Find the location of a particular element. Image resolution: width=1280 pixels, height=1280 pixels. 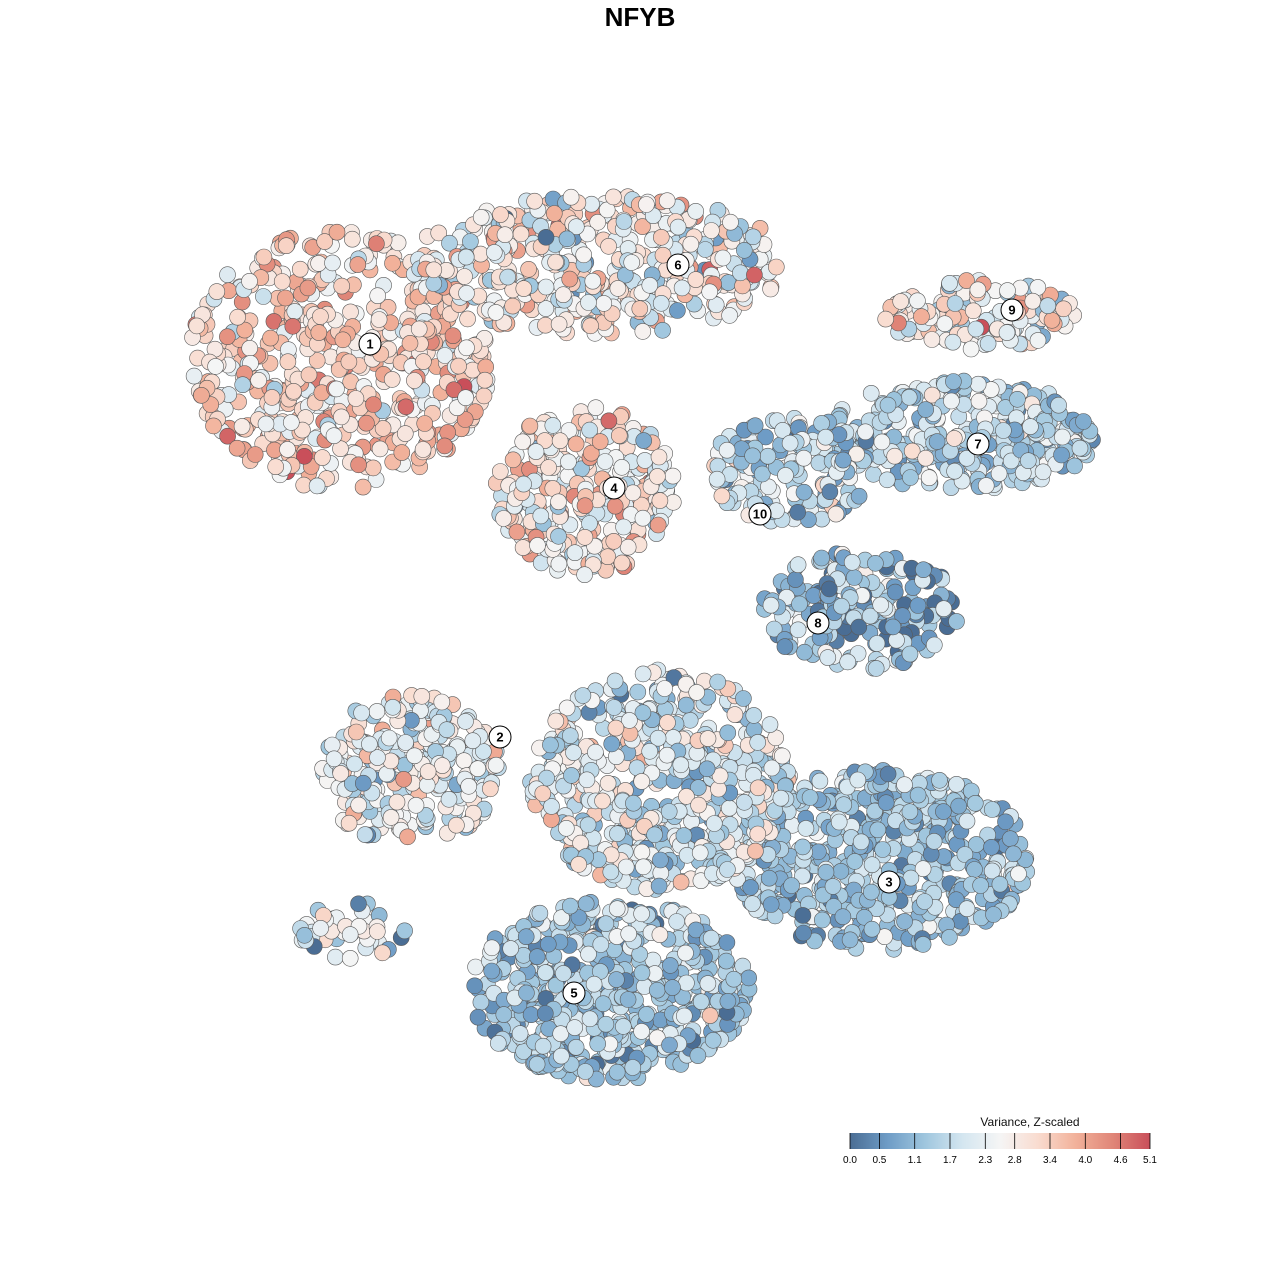

colorbar-tick-label: 0.0 is located at coordinates (850, 1160).